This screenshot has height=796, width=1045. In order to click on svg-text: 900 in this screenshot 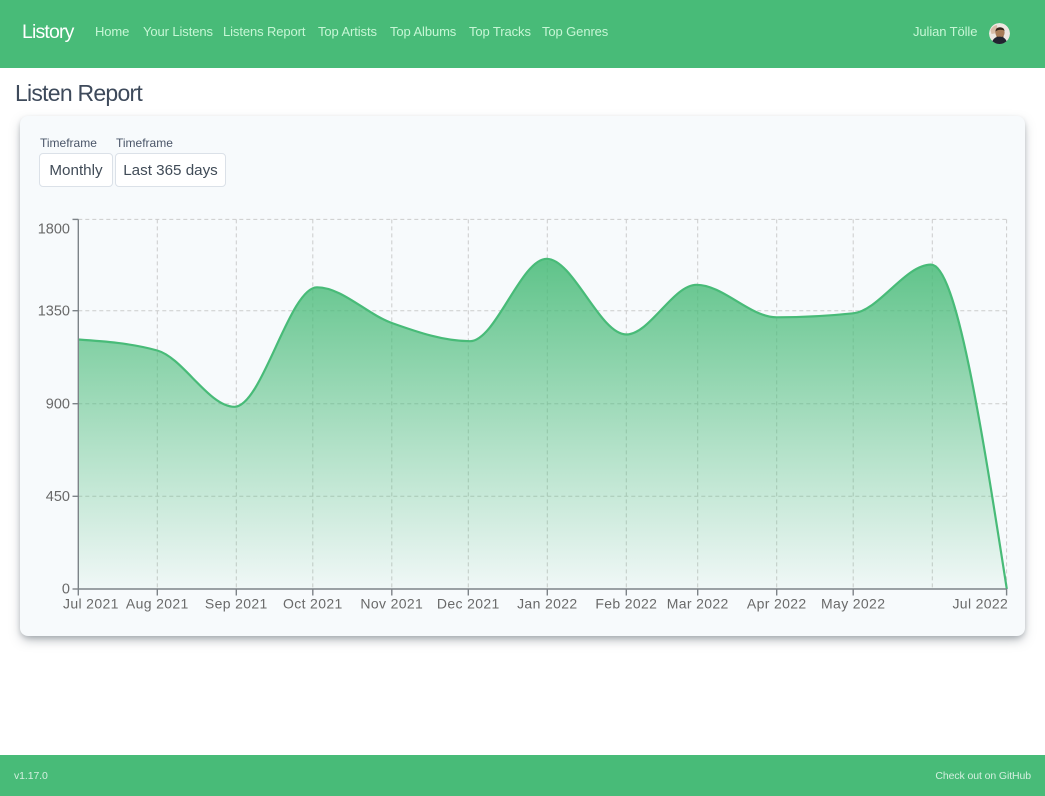, I will do `click(58, 404)`.